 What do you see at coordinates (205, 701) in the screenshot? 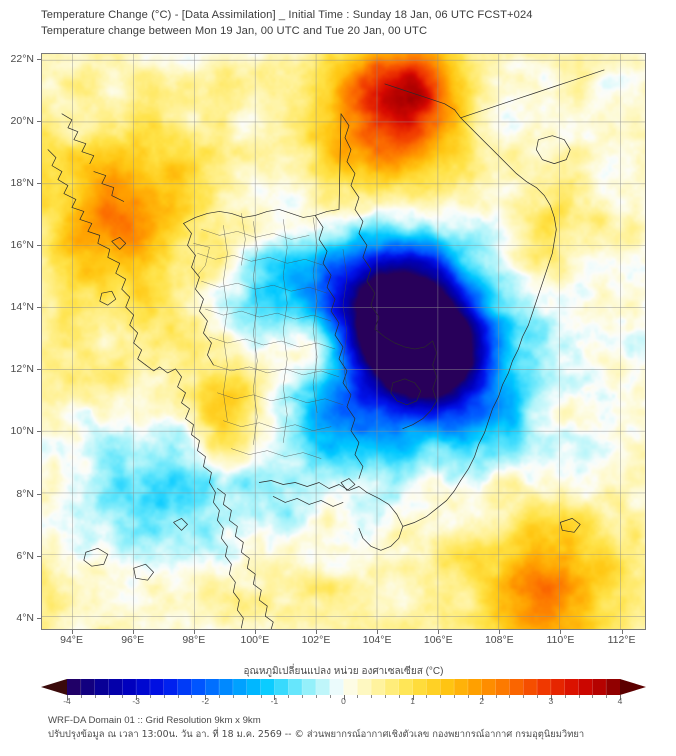
I see `colorbar-tick-label: -2` at bounding box center [205, 701].